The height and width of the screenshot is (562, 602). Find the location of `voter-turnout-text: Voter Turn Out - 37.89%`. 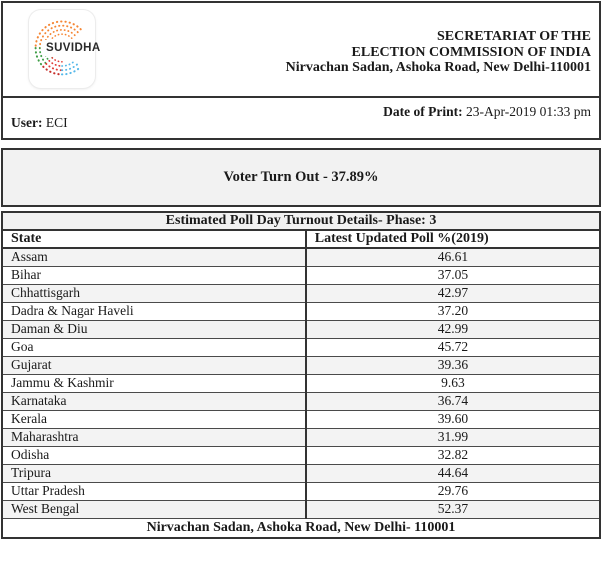

voter-turnout-text: Voter Turn Out - 37.89% is located at coordinates (301, 177).